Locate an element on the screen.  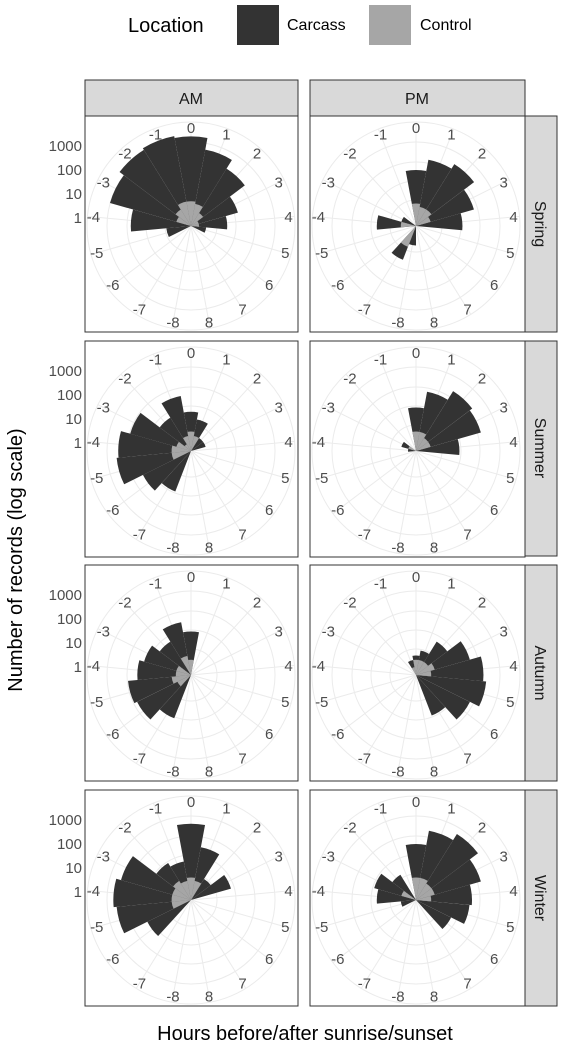
angular-tick-label: -2 is located at coordinates (349, 603).